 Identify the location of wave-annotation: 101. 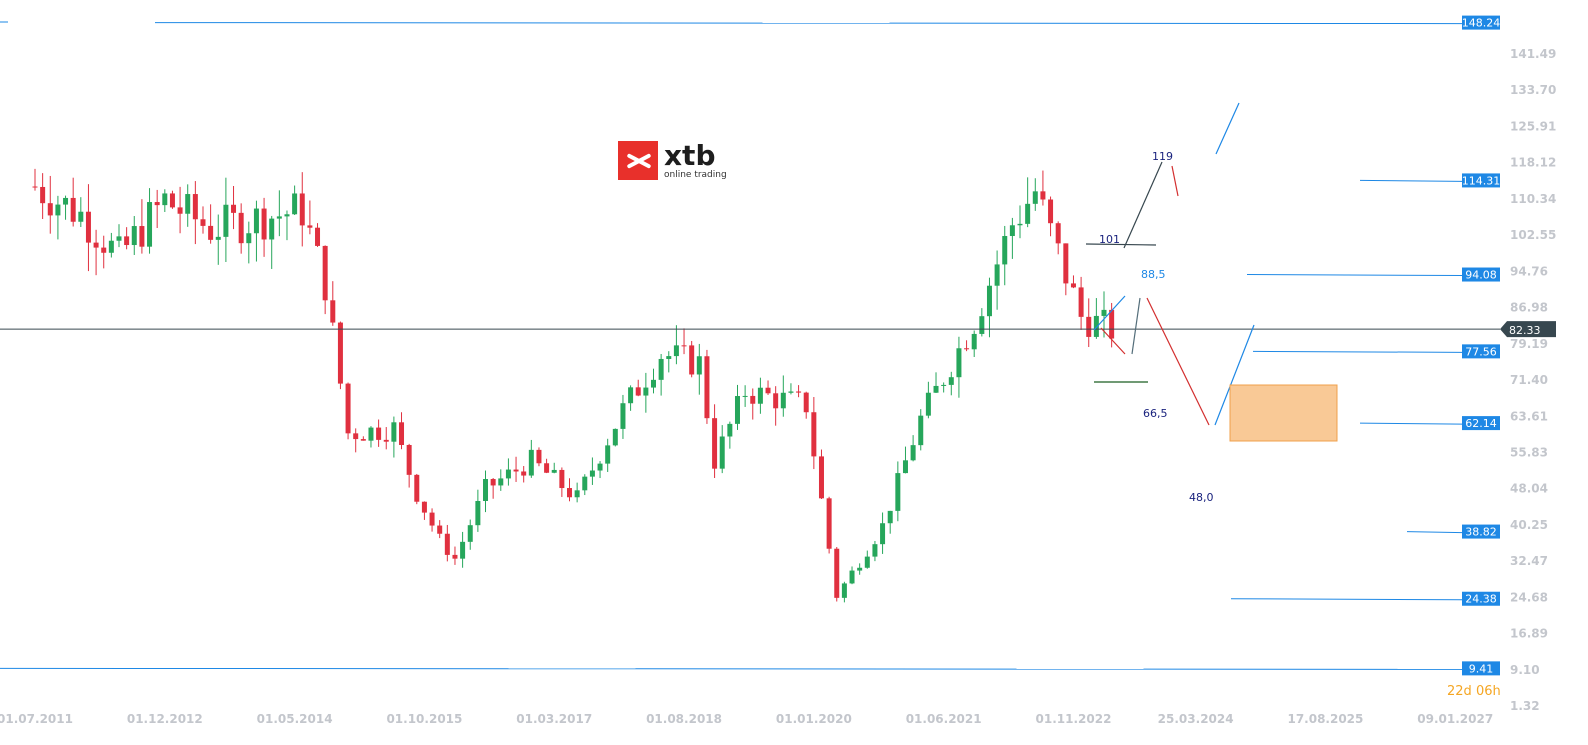
(1109, 239).